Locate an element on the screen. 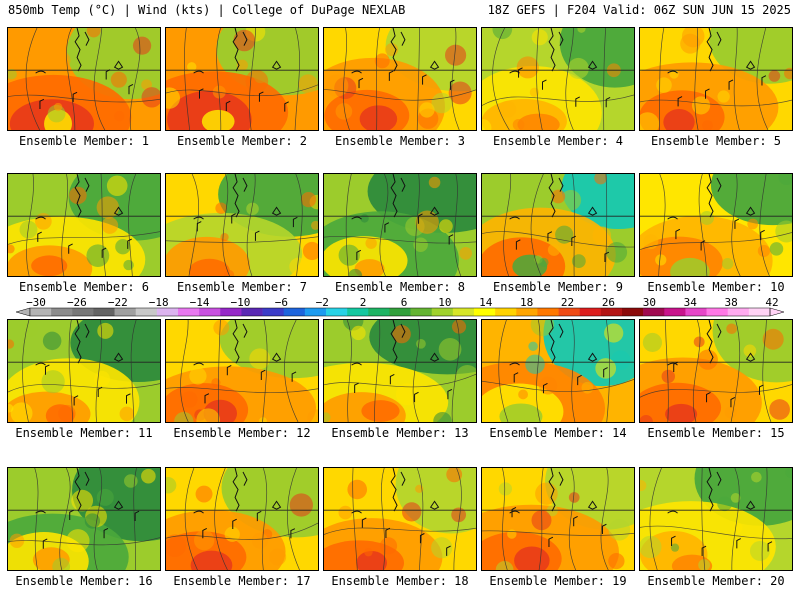 This screenshot has height=600, width=800. ensemble-member-label: Ensemble Member: 6 is located at coordinates (84, 287).